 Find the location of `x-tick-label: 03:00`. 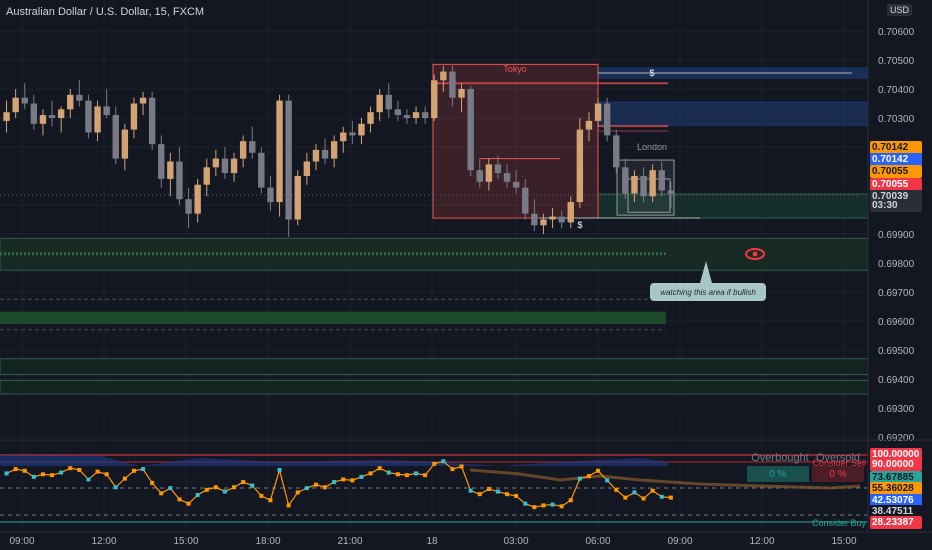

x-tick-label: 03:00 is located at coordinates (515, 541).